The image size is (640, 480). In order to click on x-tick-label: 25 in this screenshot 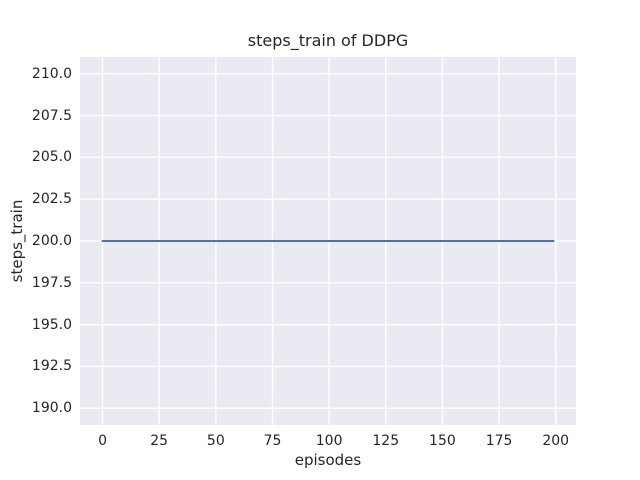, I will do `click(159, 441)`.